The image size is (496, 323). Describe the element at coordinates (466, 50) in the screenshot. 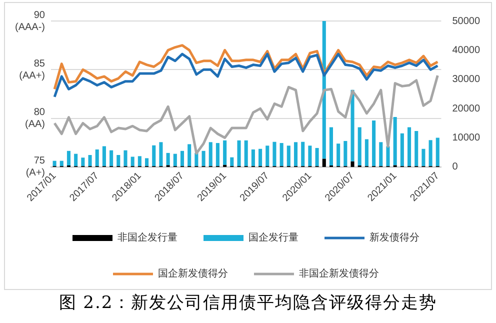

I see `y2-tick-label: 40000` at that location.